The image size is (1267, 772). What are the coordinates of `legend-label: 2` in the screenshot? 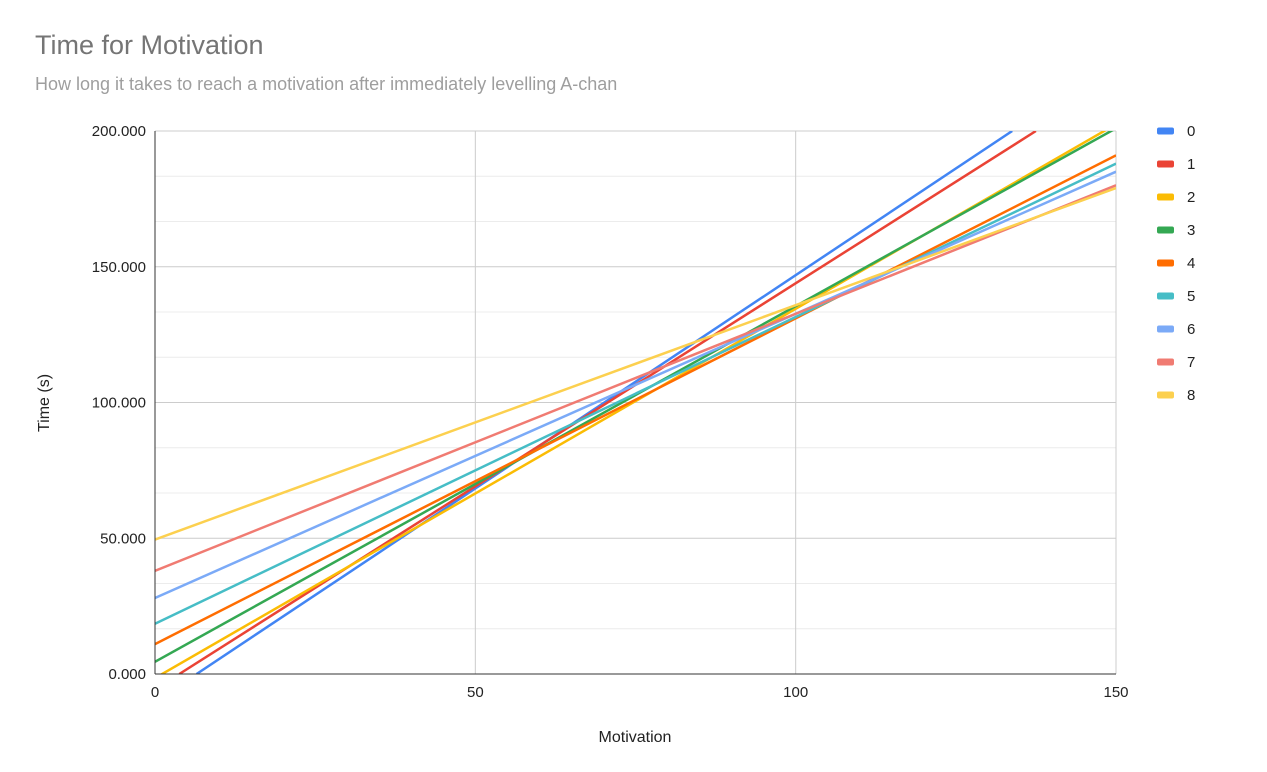 It's located at (1191, 197).